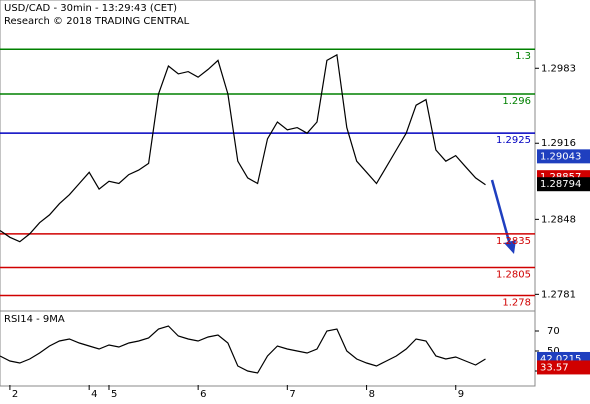  What do you see at coordinates (516, 101) in the screenshot?
I see `level-label: 1.296` at bounding box center [516, 101].